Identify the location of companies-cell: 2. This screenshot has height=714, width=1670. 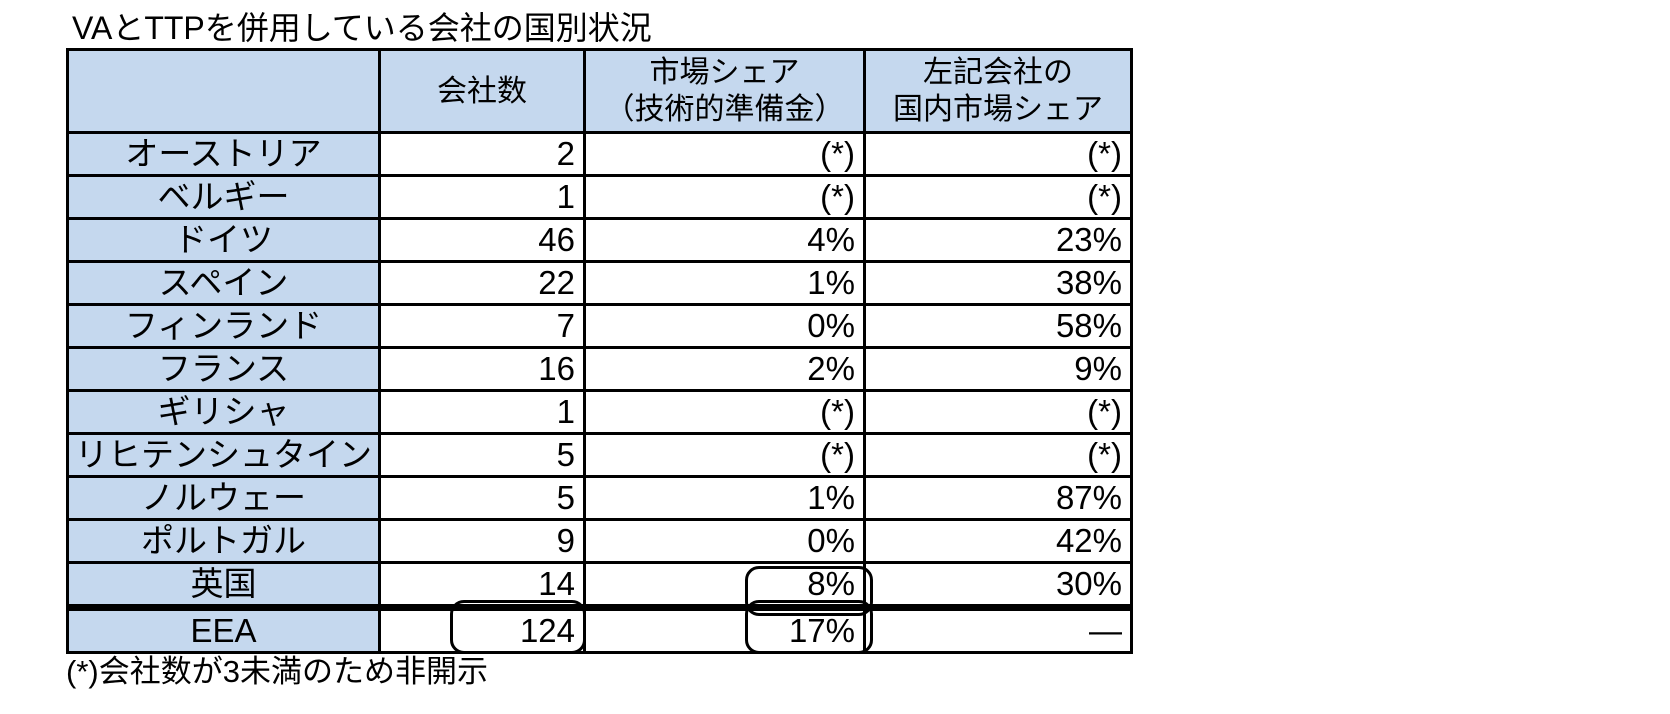
(482, 154).